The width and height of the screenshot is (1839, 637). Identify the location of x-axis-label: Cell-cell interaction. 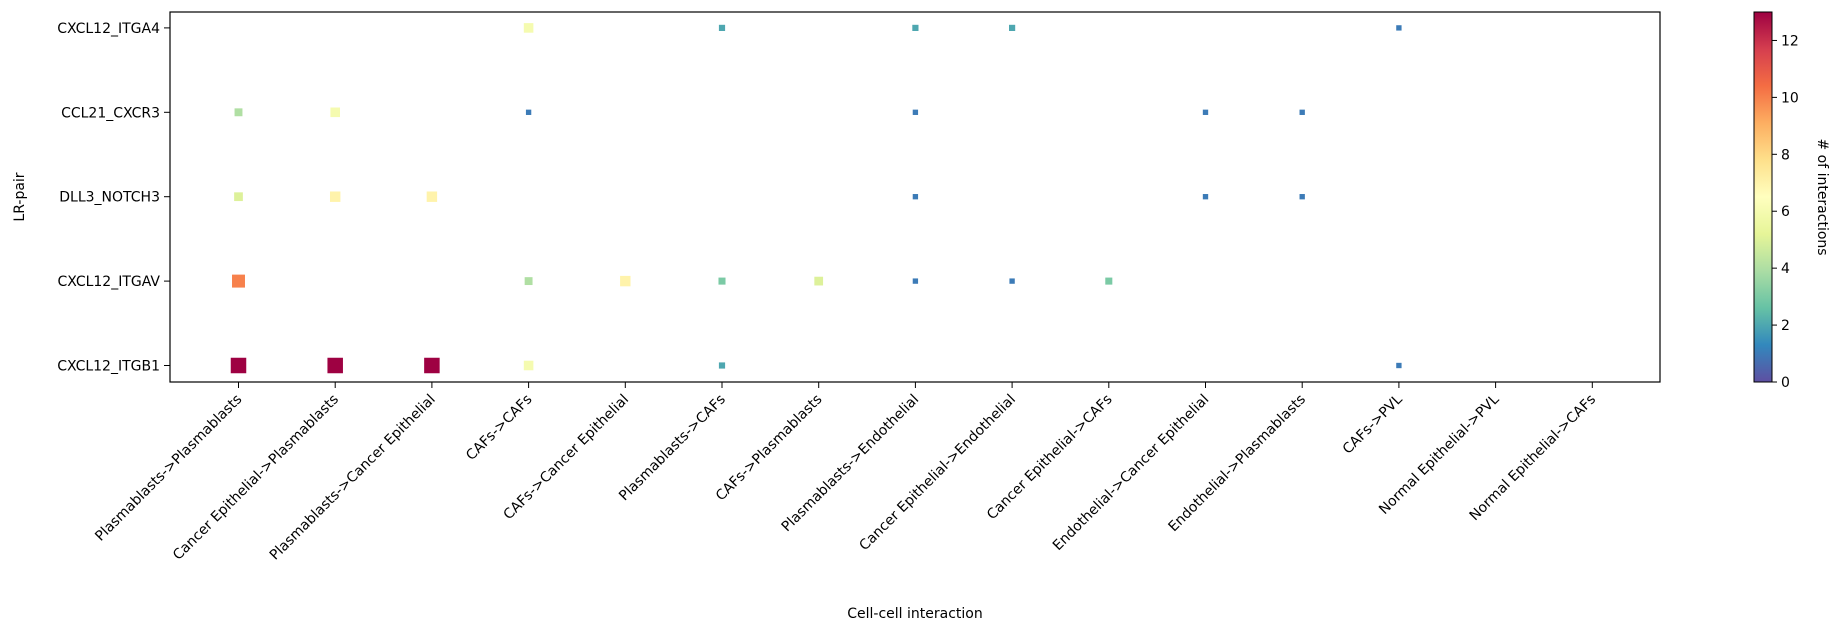
(914, 614).